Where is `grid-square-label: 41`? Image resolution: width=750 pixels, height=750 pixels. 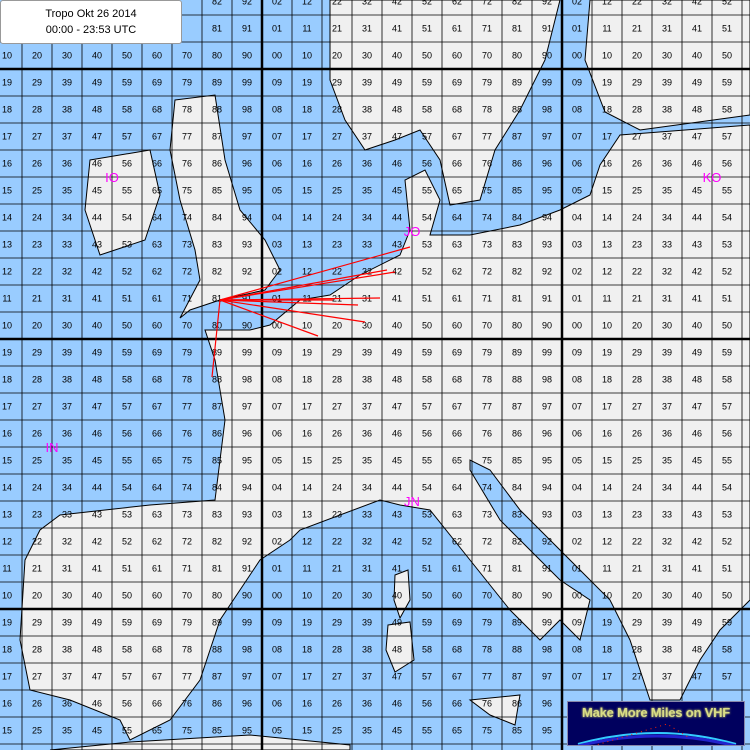
grid-square-label: 41 is located at coordinates (97, 569).